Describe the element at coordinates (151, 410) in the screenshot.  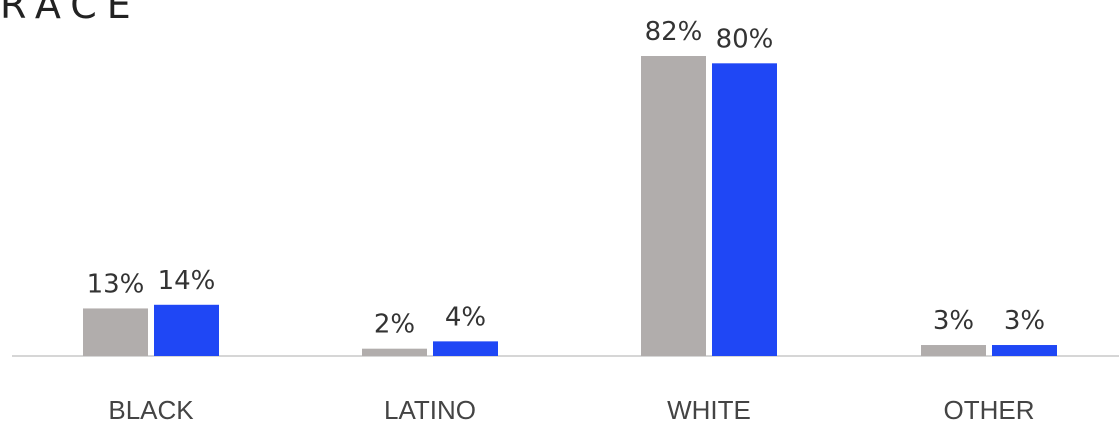
I see `category-label-black: BLACK` at that location.